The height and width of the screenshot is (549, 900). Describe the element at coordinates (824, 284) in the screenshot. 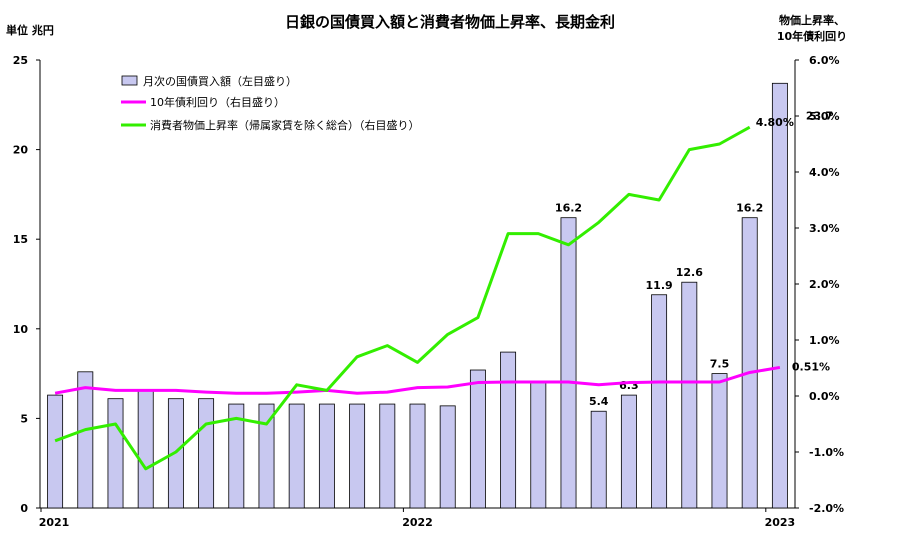

I see `right-tick-label: 2.0%` at that location.